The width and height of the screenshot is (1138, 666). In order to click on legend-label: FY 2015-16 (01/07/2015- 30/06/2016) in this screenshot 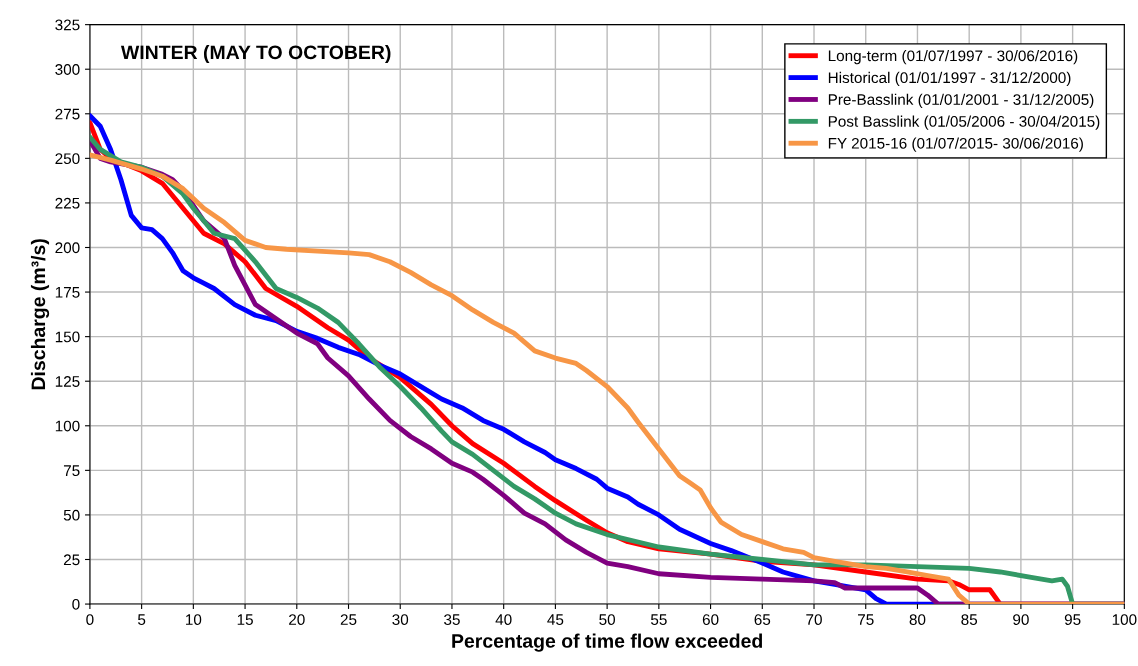, I will do `click(955, 144)`.